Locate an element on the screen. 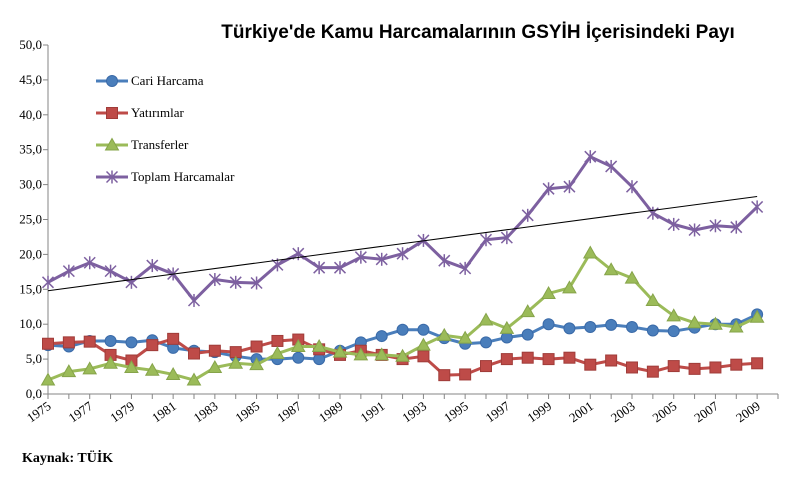 This screenshot has width=788, height=483. y-tick-label: 15,0 is located at coordinates (30, 288).